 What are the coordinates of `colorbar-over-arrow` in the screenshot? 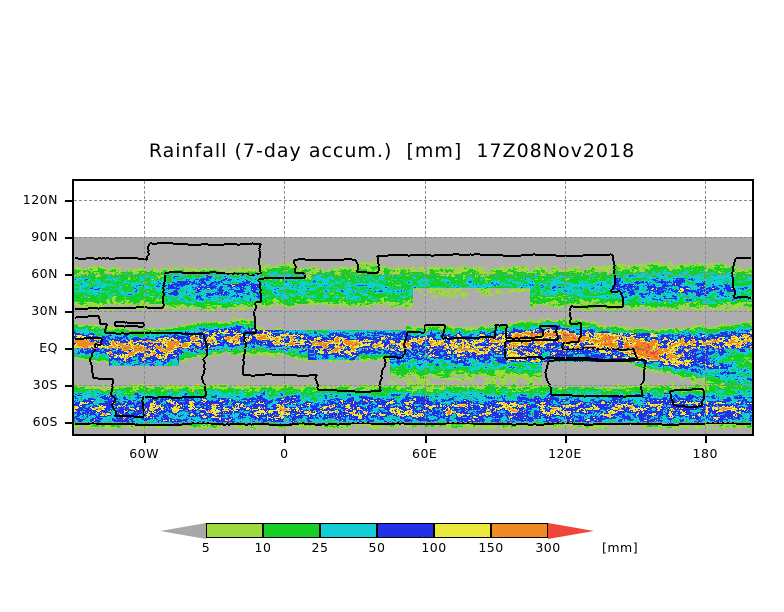 It's located at (571, 531).